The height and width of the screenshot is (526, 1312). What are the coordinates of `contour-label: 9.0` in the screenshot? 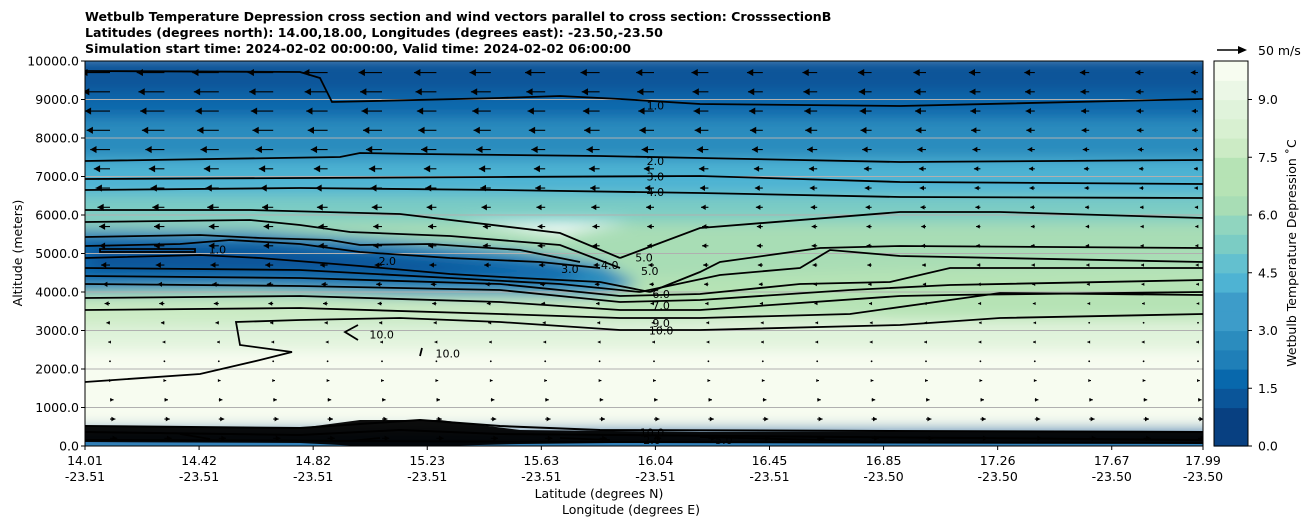 It's located at (661, 323).